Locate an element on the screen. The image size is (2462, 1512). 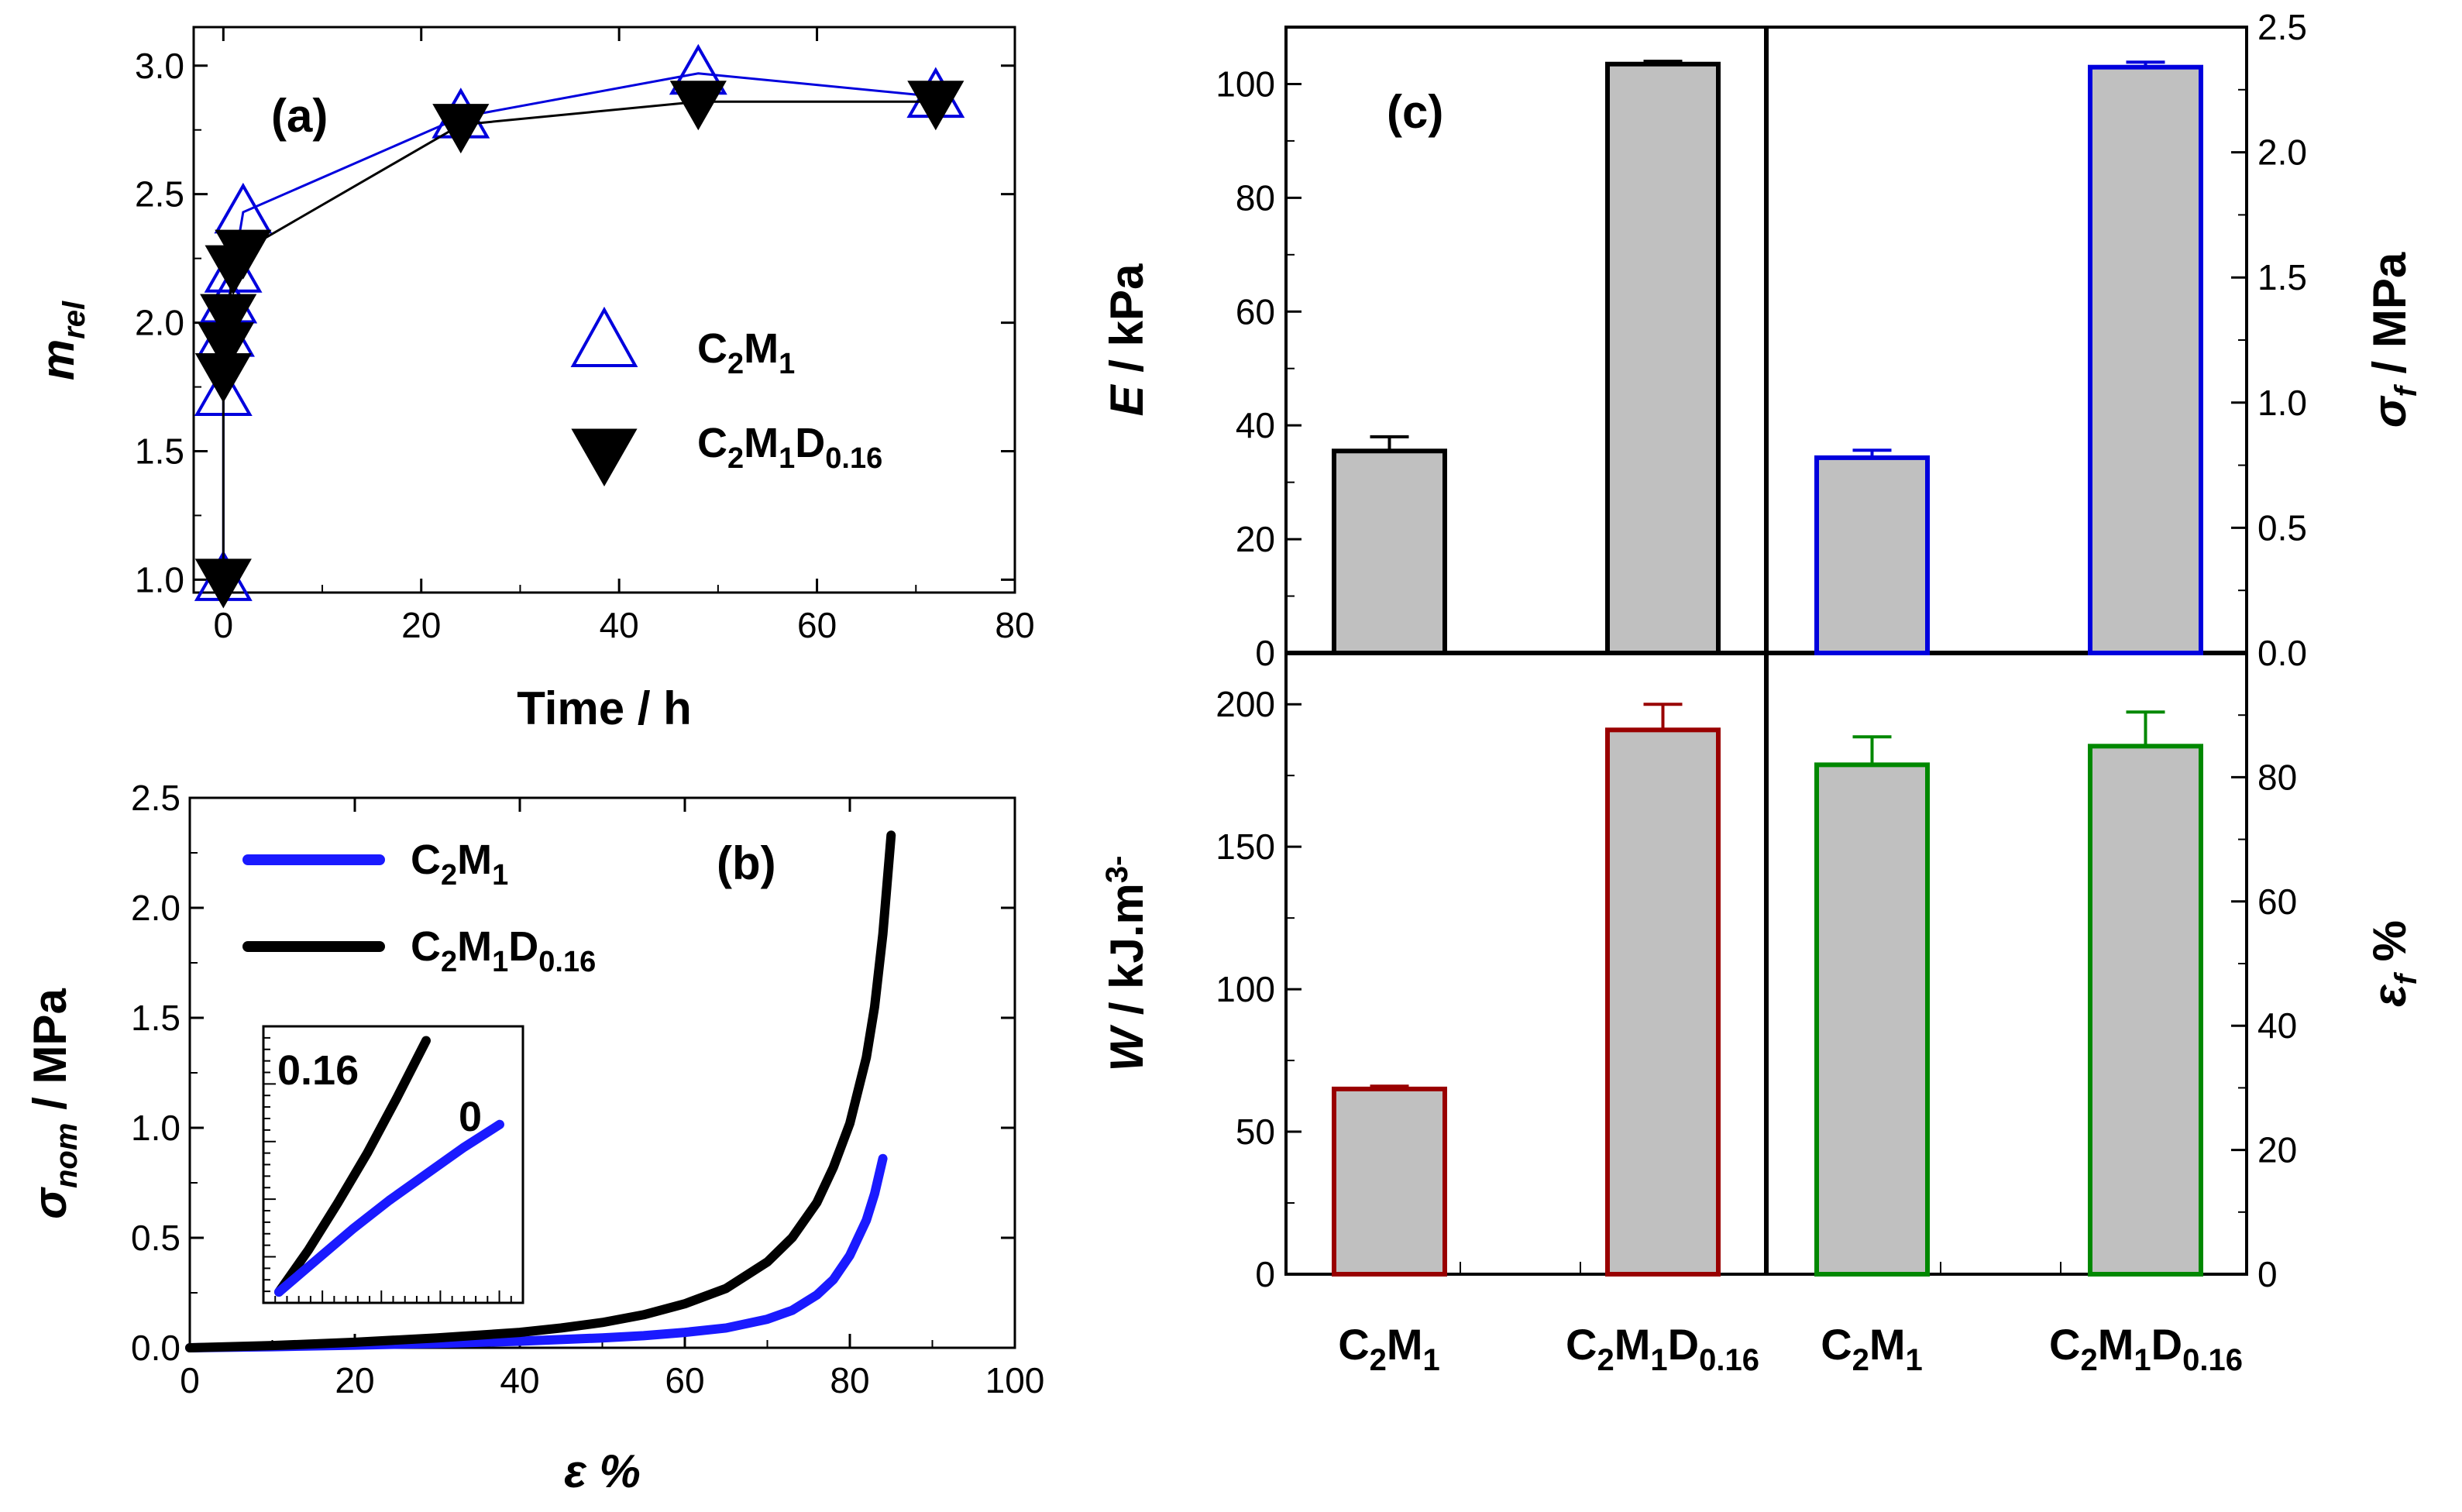
y-axis-label-E: E / kPa is located at coordinates (1127, 339).